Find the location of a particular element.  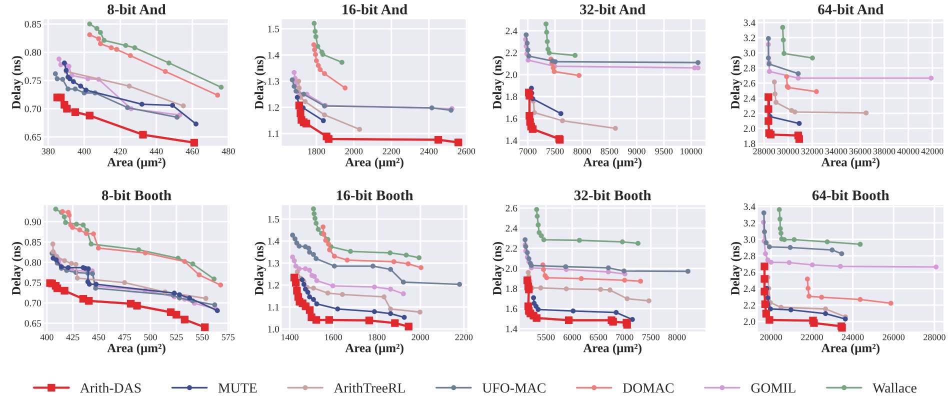

legend-label: Wallace is located at coordinates (894, 387).